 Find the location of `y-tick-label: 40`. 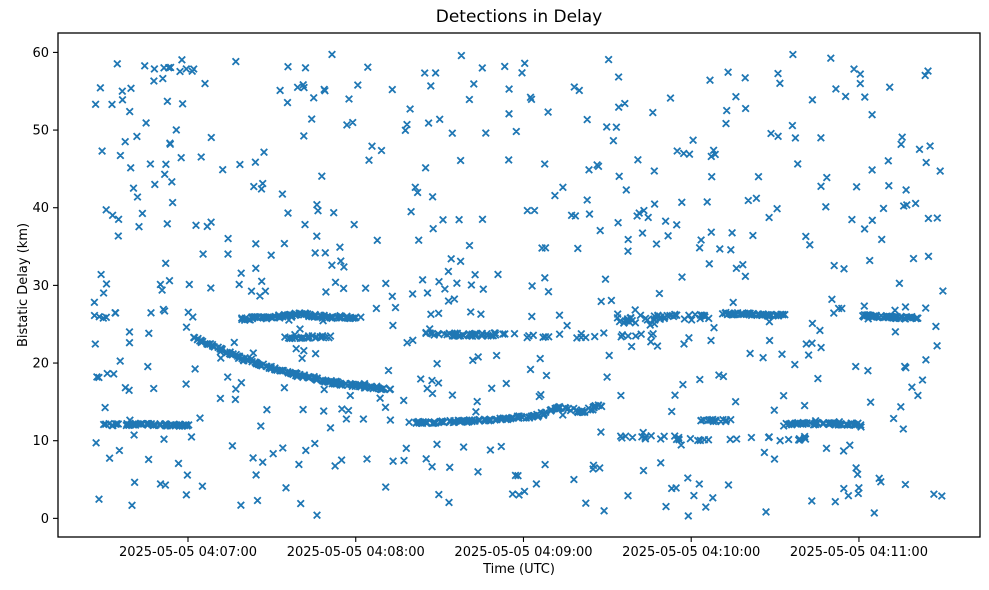

y-tick-label: 40 is located at coordinates (40, 208).